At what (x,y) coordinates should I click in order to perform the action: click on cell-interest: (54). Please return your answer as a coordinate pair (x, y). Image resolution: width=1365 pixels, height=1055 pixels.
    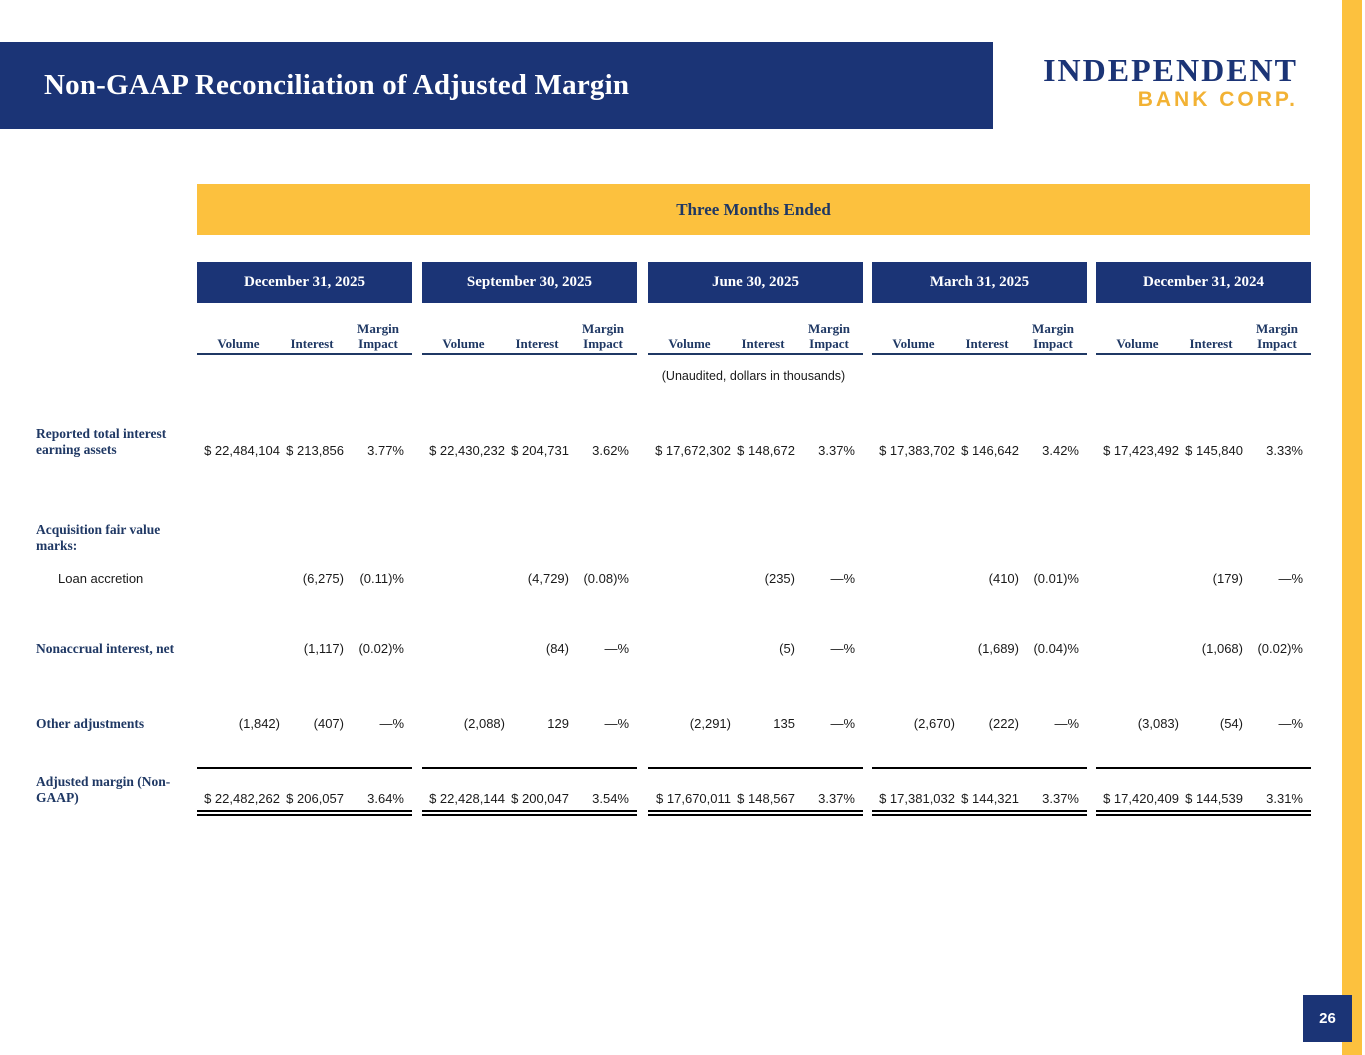
    Looking at the image, I should click on (1231, 723).